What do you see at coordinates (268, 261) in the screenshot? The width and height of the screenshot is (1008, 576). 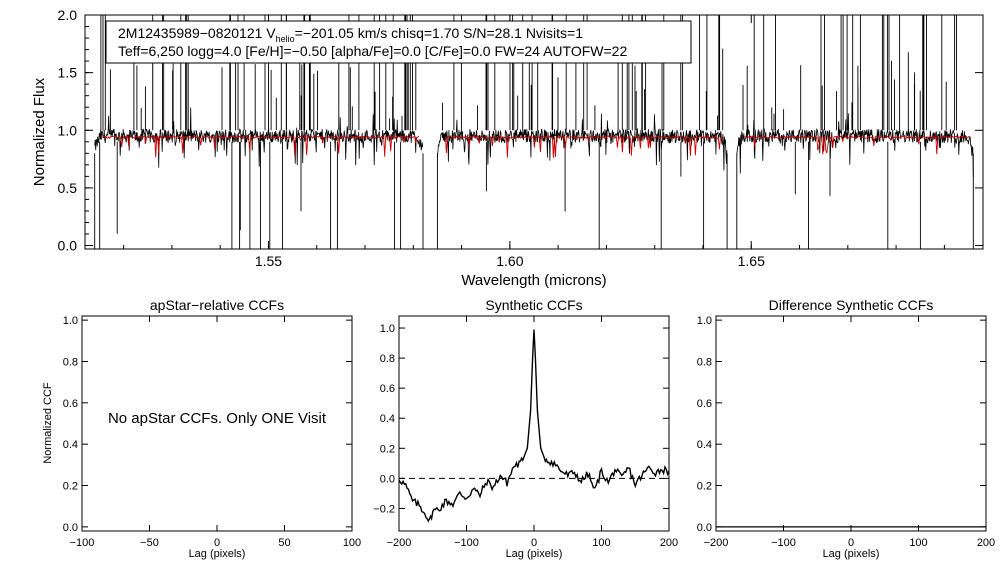 I see `spectrum-xtick-label: 1.55` at bounding box center [268, 261].